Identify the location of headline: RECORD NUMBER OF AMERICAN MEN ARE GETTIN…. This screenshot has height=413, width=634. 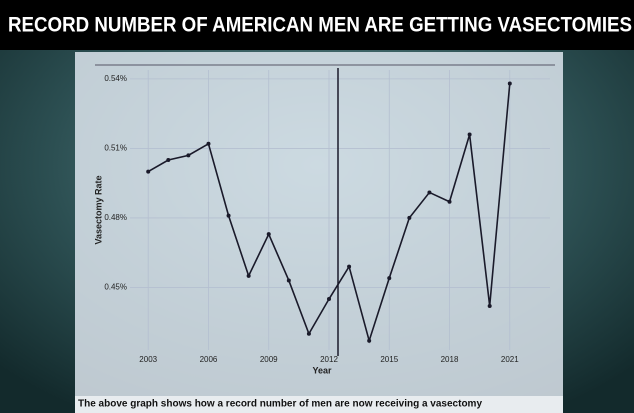
(320, 25).